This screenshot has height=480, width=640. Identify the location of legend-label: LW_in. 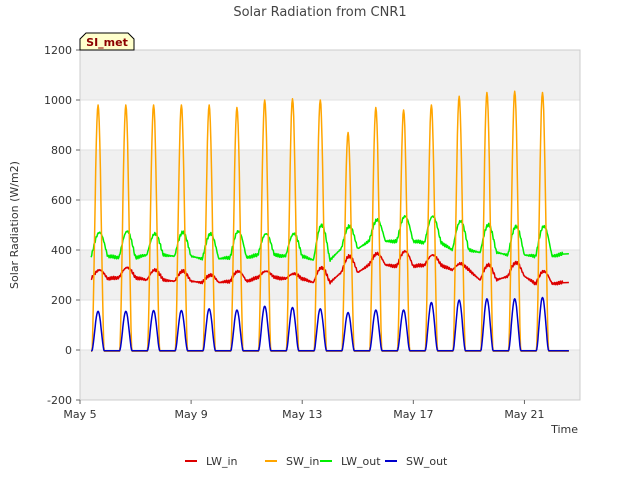
(222, 461).